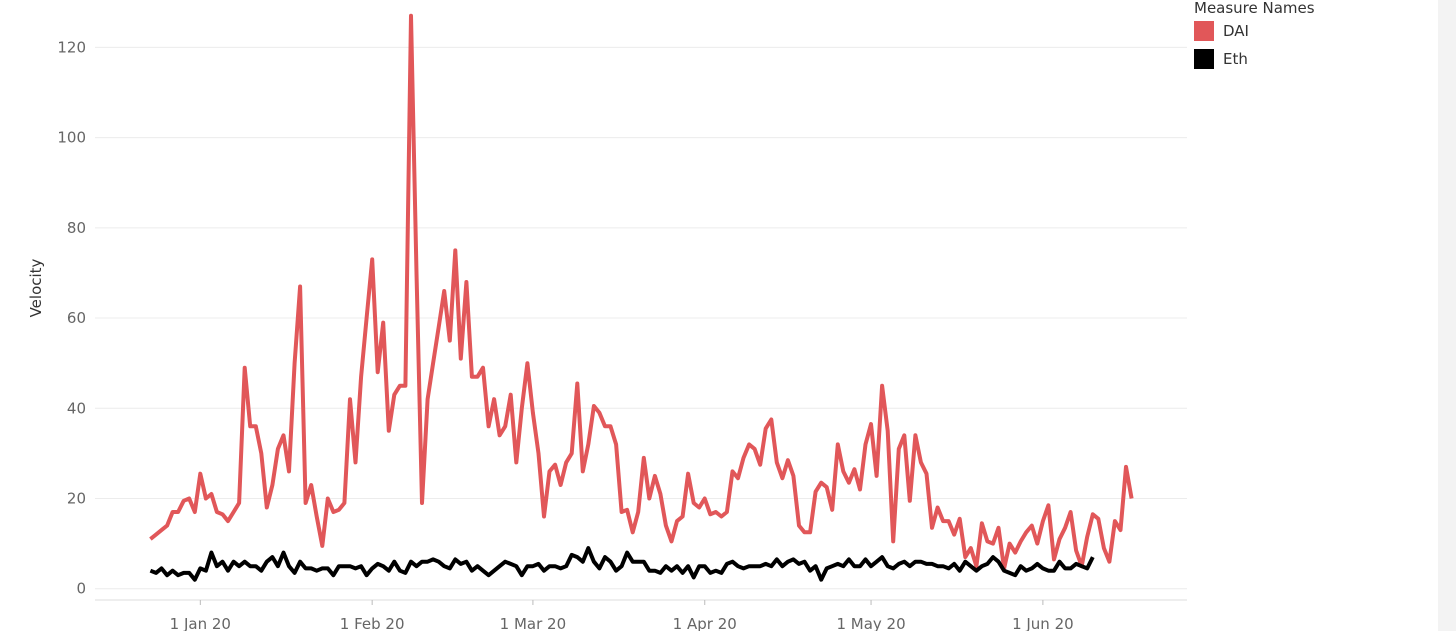  I want to click on x-tick-label: 1 Mar 20, so click(533, 623).